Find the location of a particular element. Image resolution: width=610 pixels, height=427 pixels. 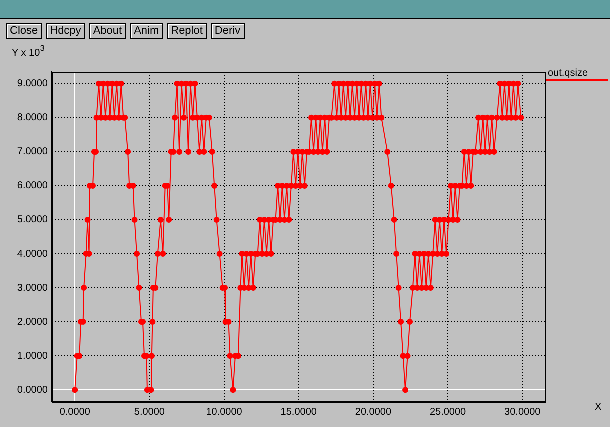

toolbar-button: Hdcpy is located at coordinates (66, 31).